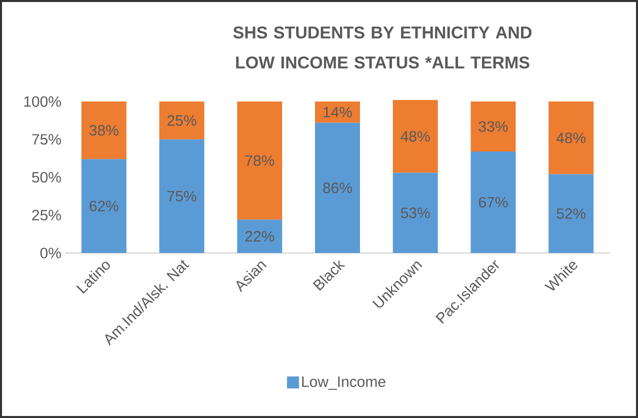 The height and width of the screenshot is (418, 638). Describe the element at coordinates (382, 47) in the screenshot. I see `chart-title: SHS STUDENTS BY ETHNICITY AND LOW INCOME STATUS *ALL TERMS` at that location.